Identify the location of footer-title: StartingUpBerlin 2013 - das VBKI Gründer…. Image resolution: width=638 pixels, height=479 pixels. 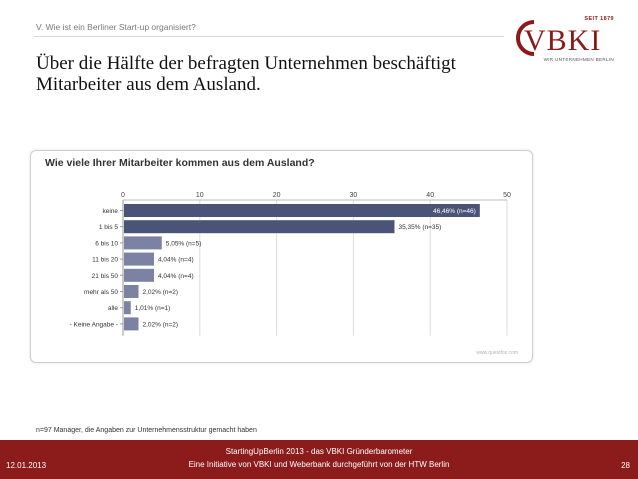
(319, 451).